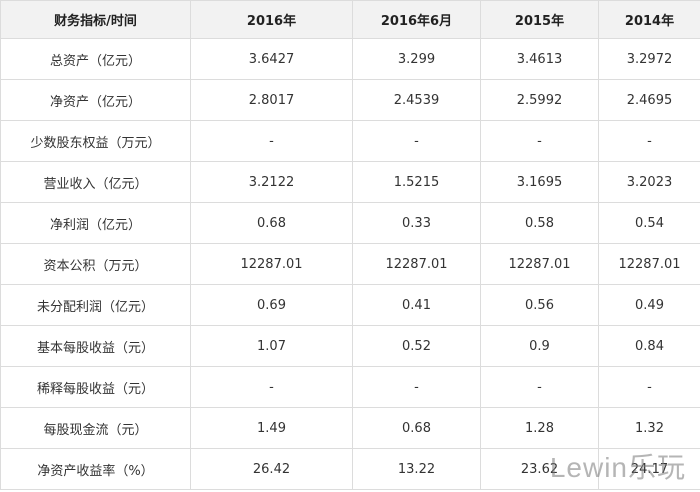  What do you see at coordinates (271, 469) in the screenshot?
I see `cell: 26.42` at bounding box center [271, 469].